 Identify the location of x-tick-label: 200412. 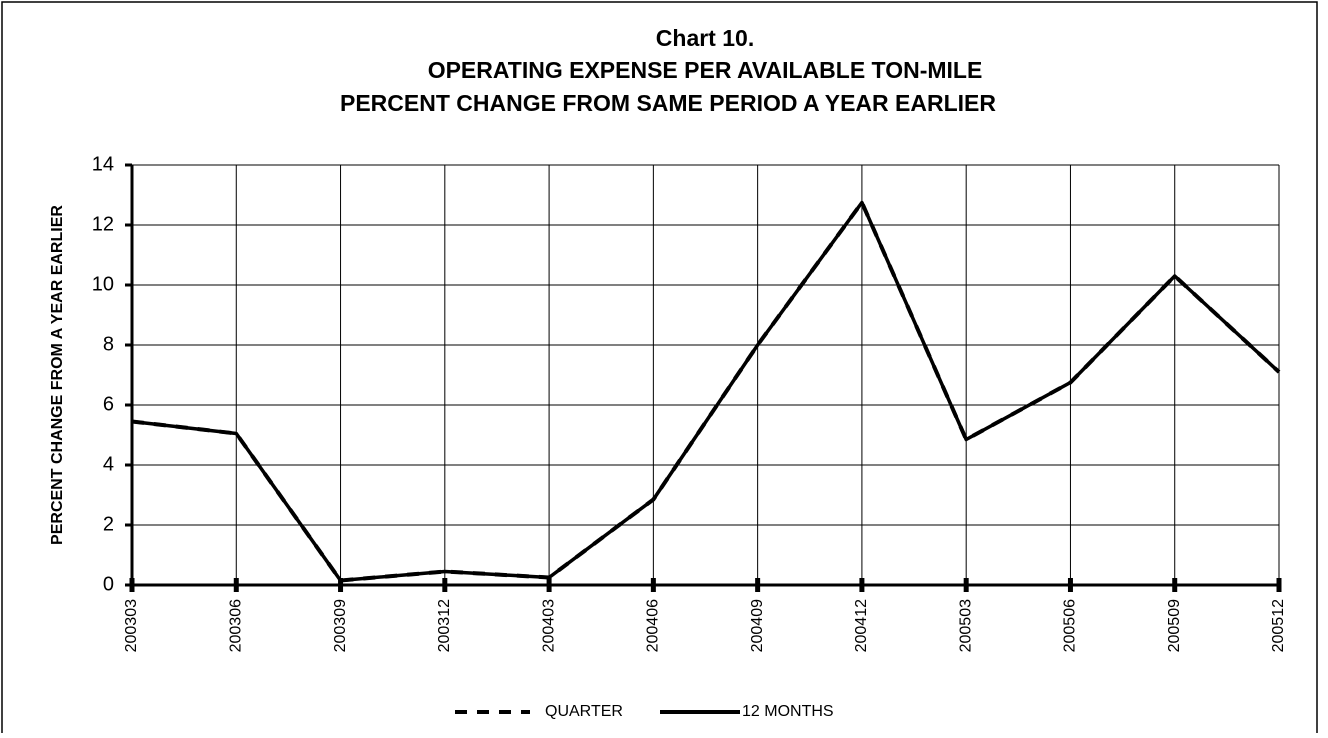
(861, 625).